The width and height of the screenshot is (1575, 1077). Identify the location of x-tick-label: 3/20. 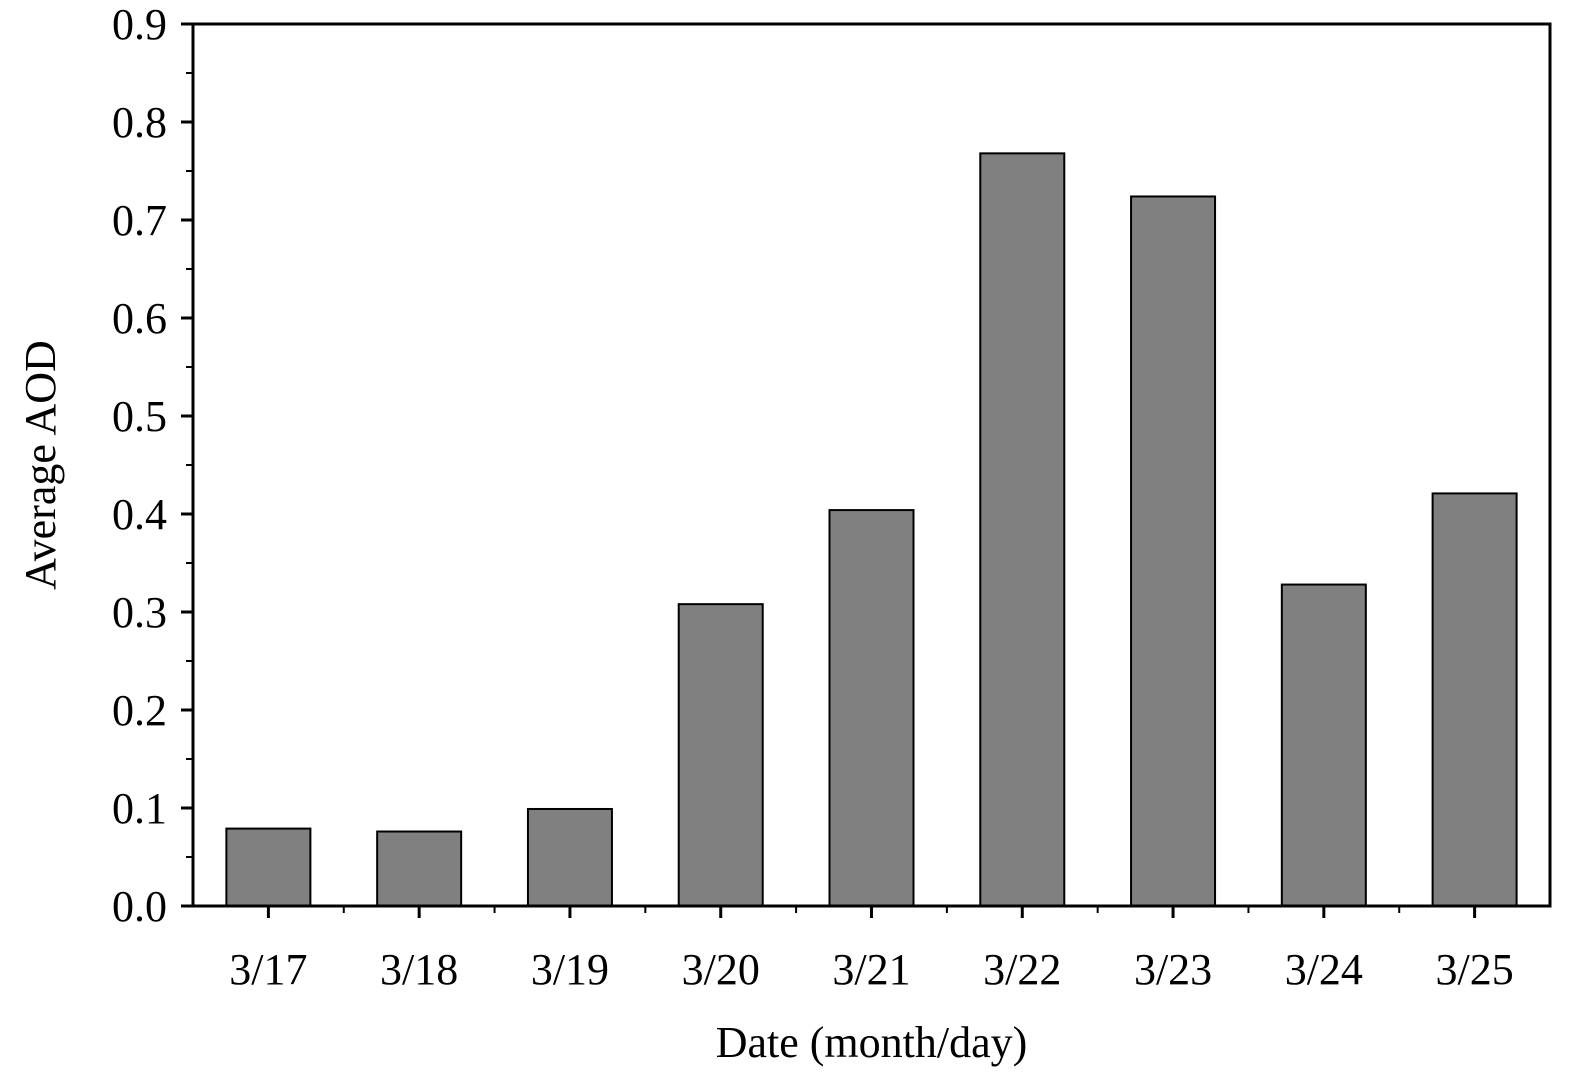
(721, 969).